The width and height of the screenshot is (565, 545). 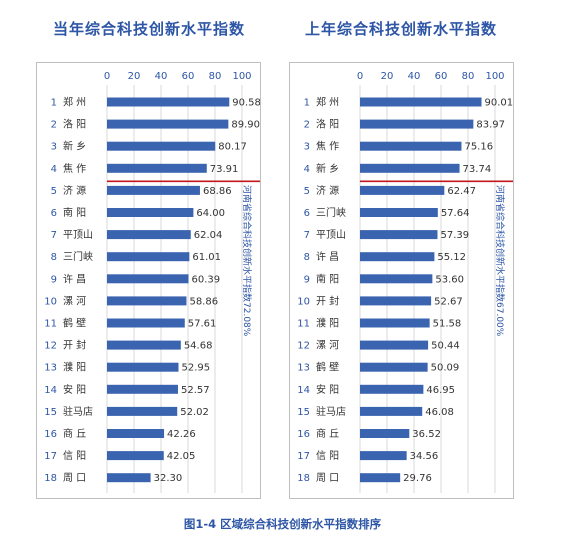 What do you see at coordinates (206, 279) in the screenshot?
I see `left-value-label: 60.39` at bounding box center [206, 279].